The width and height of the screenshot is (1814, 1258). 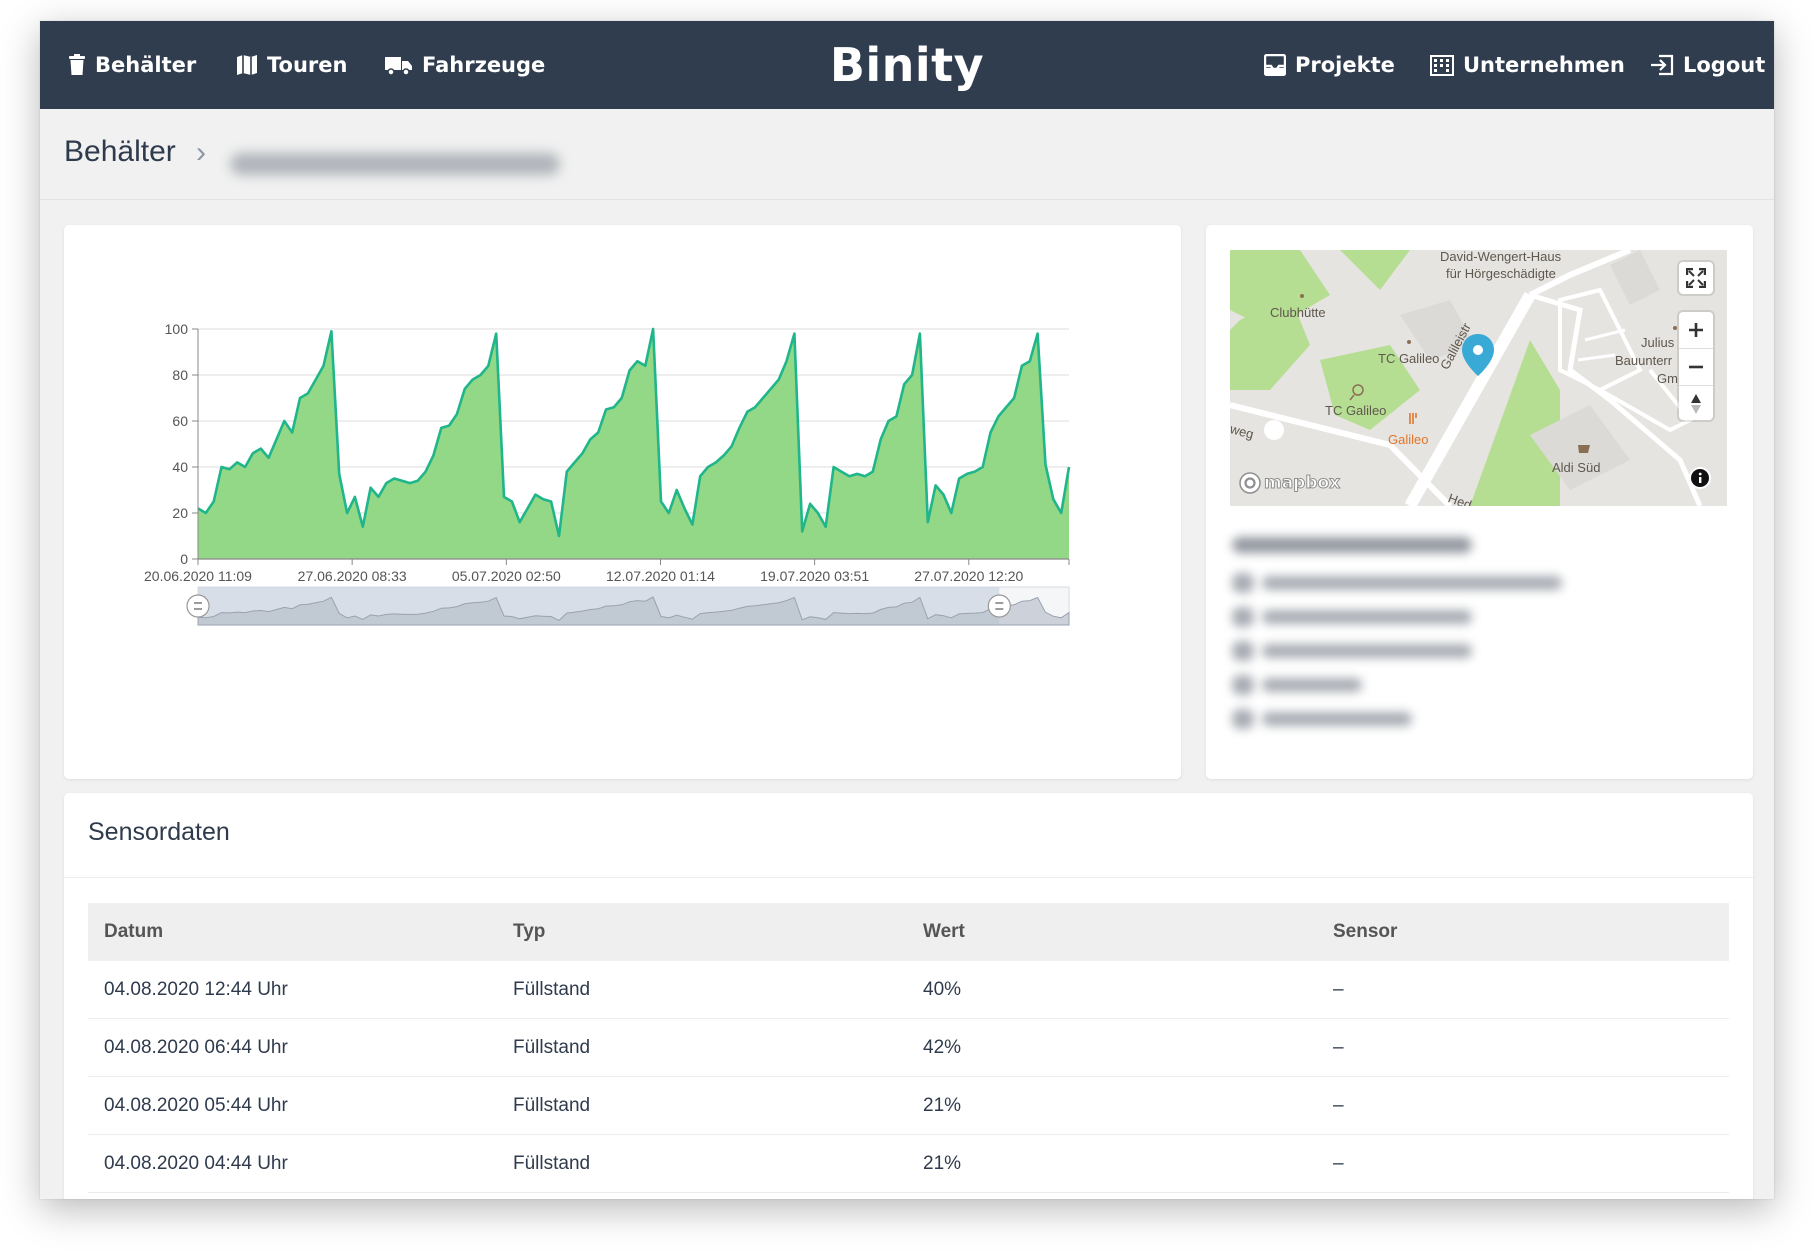 What do you see at coordinates (1345, 65) in the screenshot?
I see `nav-projekte-label: Projekte` at bounding box center [1345, 65].